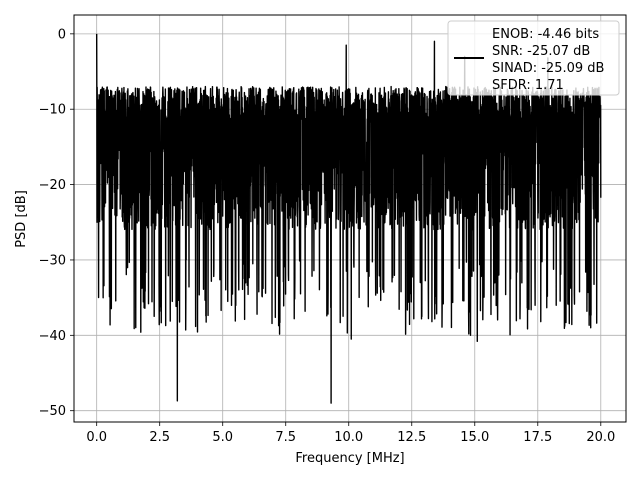 This screenshot has width=640, height=480. Describe the element at coordinates (52, 185) in the screenshot. I see `y-tick-label: −20` at that location.